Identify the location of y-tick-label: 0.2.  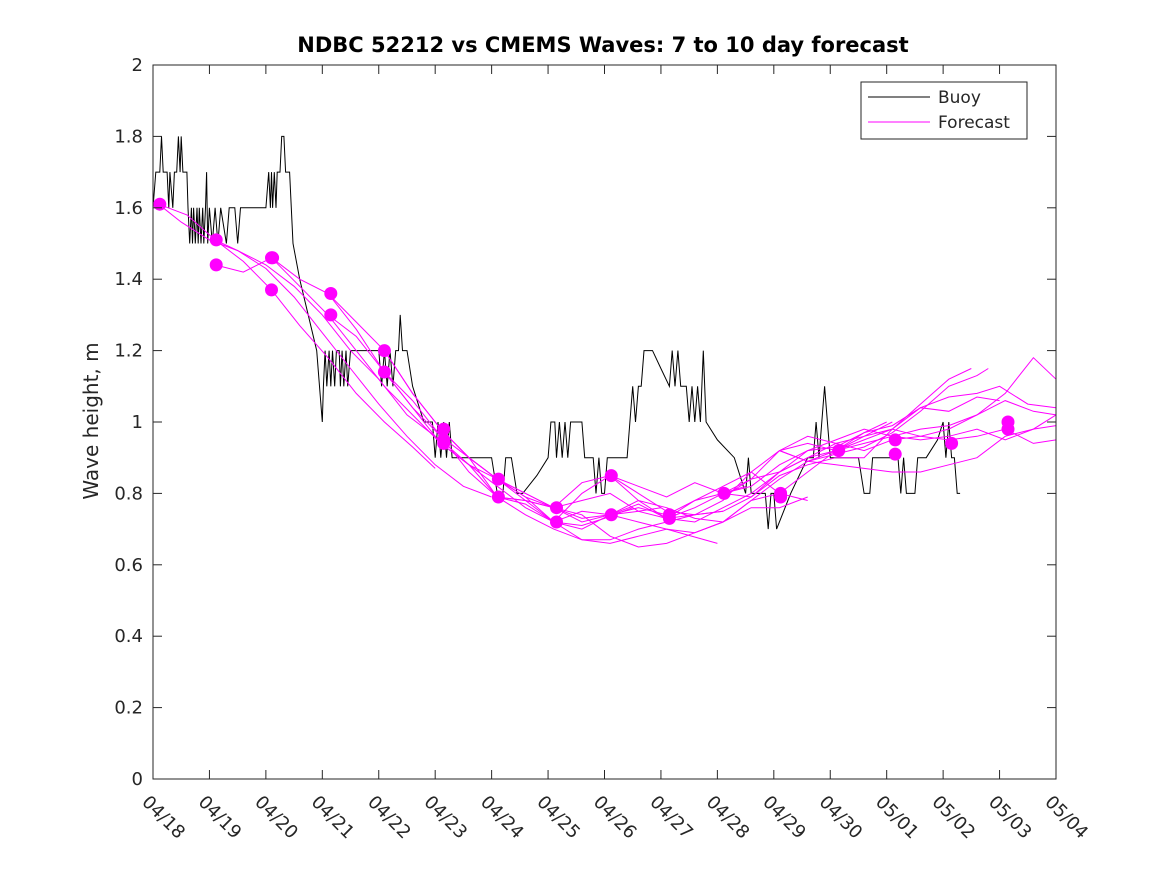
(128, 708).